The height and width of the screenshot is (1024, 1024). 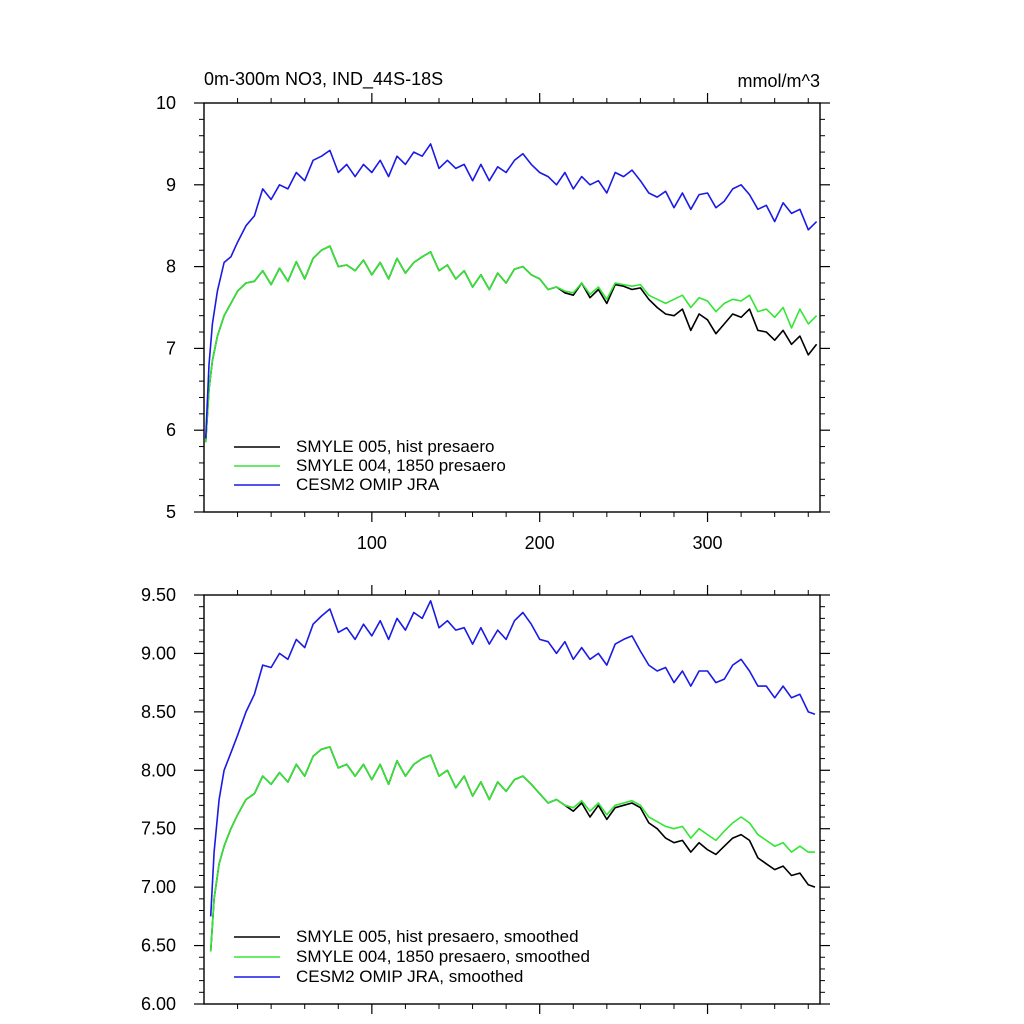 What do you see at coordinates (171, 185) in the screenshot?
I see `y-tick-label: 9` at bounding box center [171, 185].